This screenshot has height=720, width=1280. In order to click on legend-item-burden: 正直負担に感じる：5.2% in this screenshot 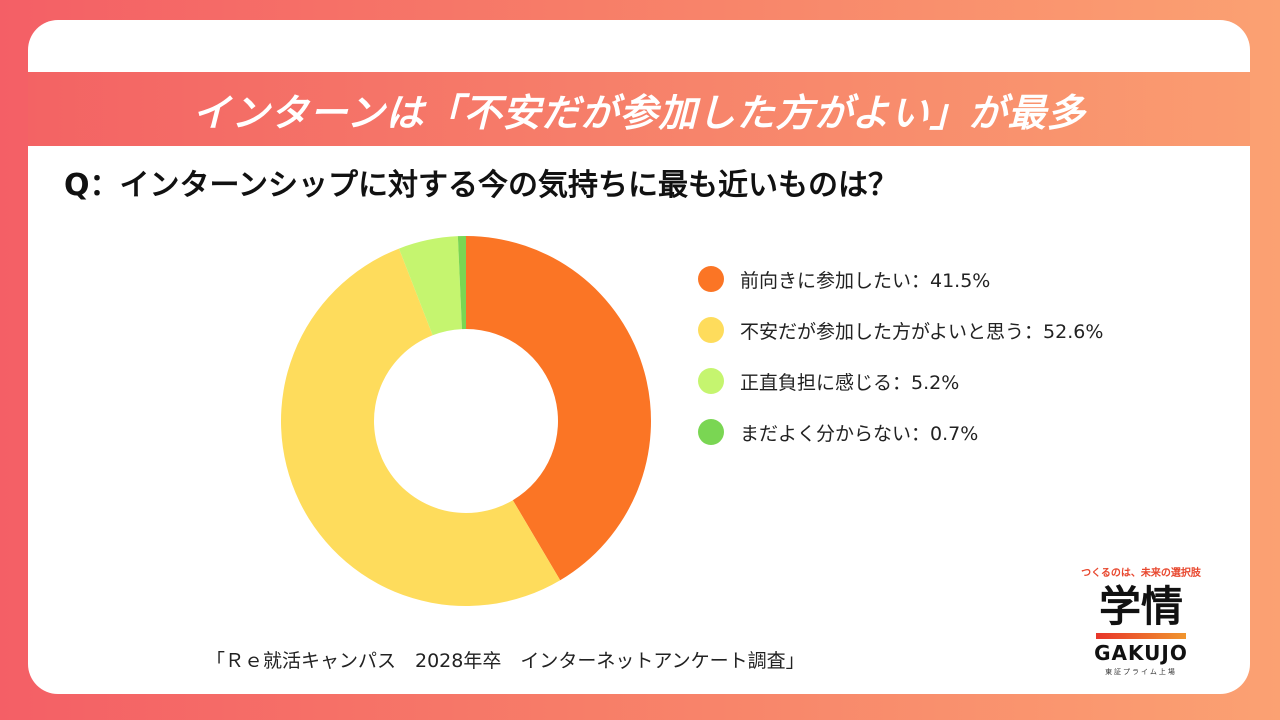, I will do `click(900, 381)`.